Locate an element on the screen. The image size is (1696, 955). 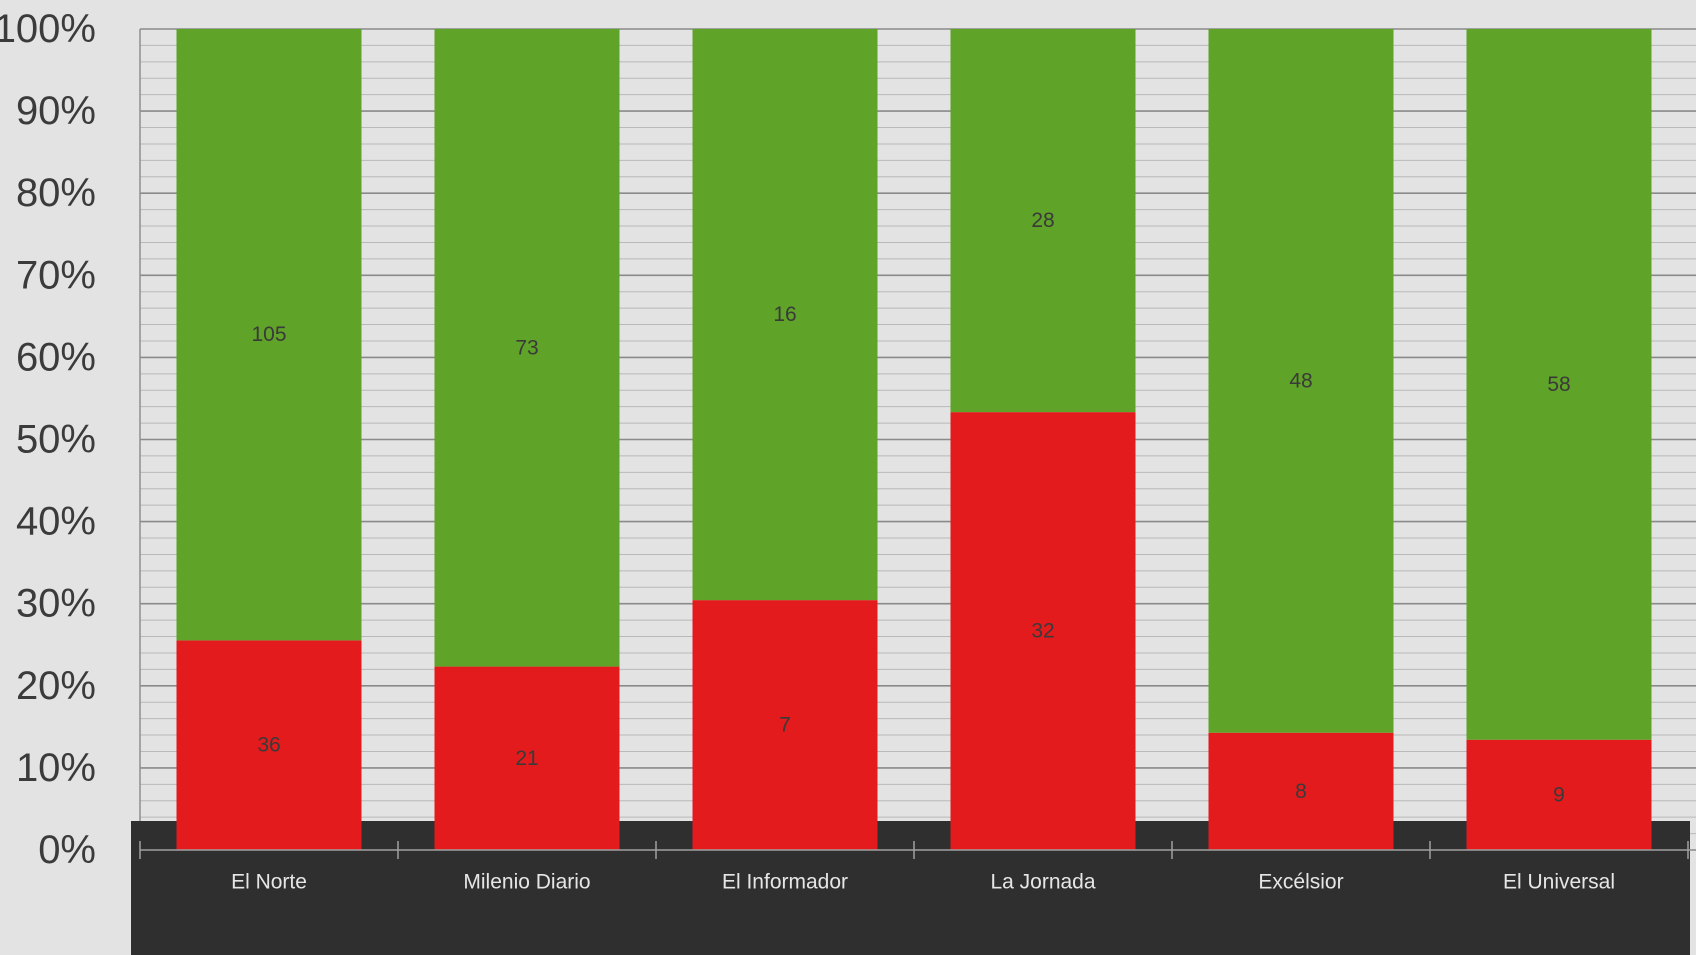
data-label: 105 is located at coordinates (268, 334).